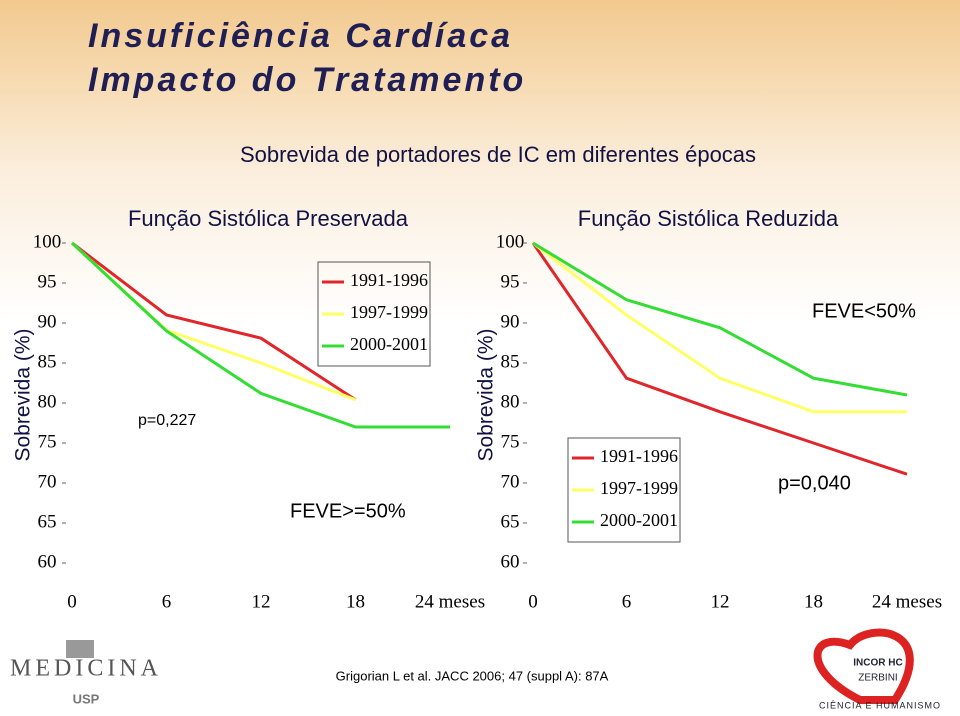 This screenshot has height=716, width=960. Describe the element at coordinates (300, 36) in the screenshot. I see `slide-title: Insuficiência Cardíaca` at that location.